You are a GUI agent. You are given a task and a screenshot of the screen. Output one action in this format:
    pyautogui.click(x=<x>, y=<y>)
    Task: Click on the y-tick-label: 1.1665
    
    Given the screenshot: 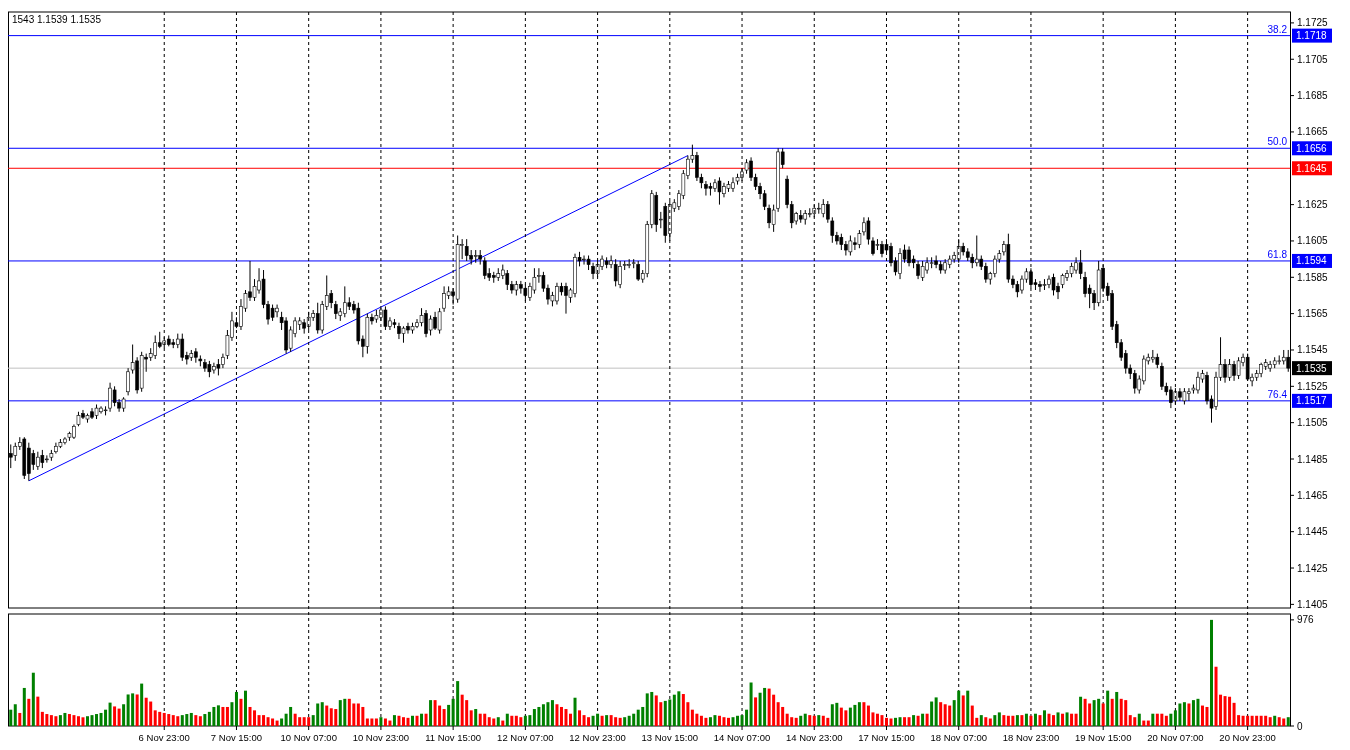 What is the action you would take?
    pyautogui.click(x=1313, y=132)
    